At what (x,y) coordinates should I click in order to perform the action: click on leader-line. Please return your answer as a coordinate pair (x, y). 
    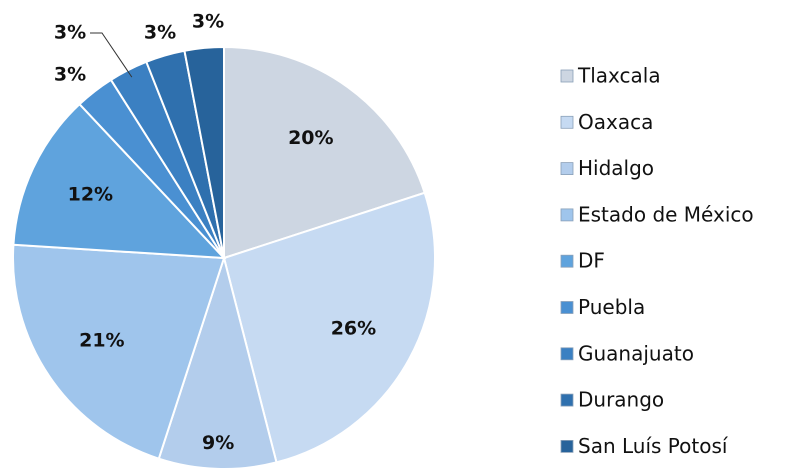
    Looking at the image, I should click on (111, 55).